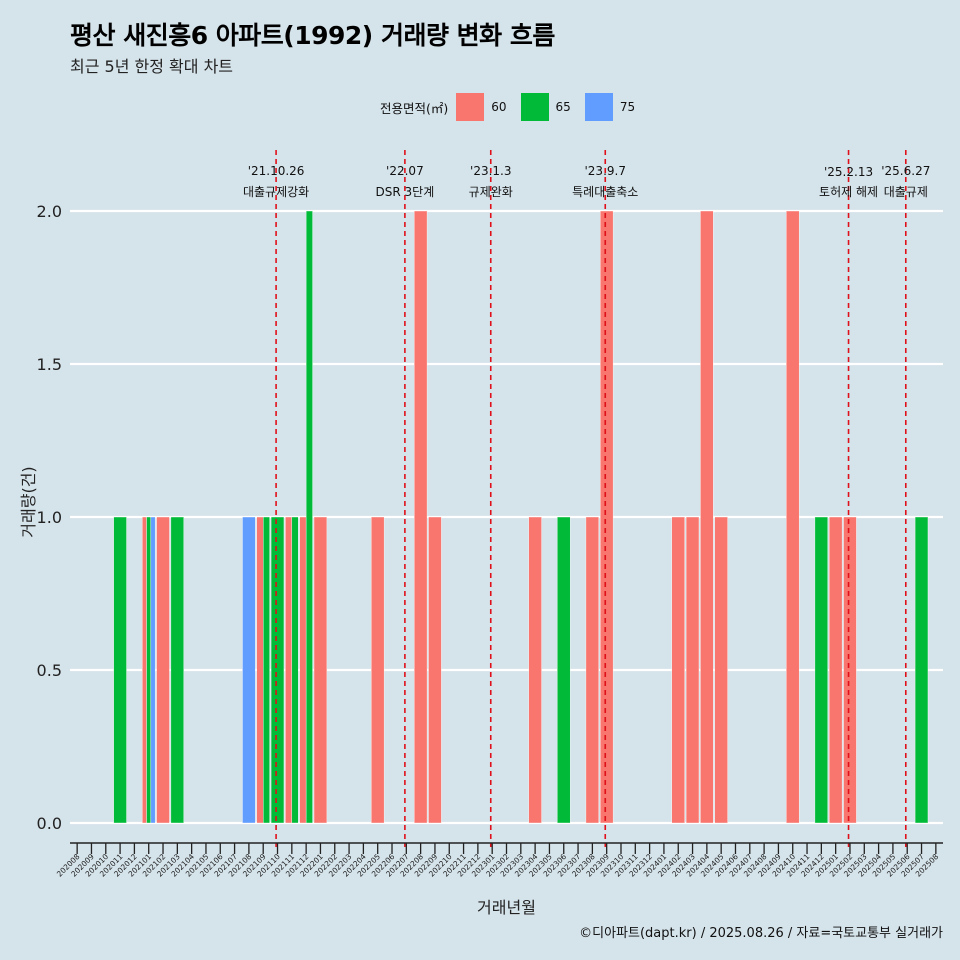 This screenshot has height=960, width=960. Describe the element at coordinates (514, 107) in the screenshot. I see `legend: 전용면적(㎡) 60 65 75` at that location.